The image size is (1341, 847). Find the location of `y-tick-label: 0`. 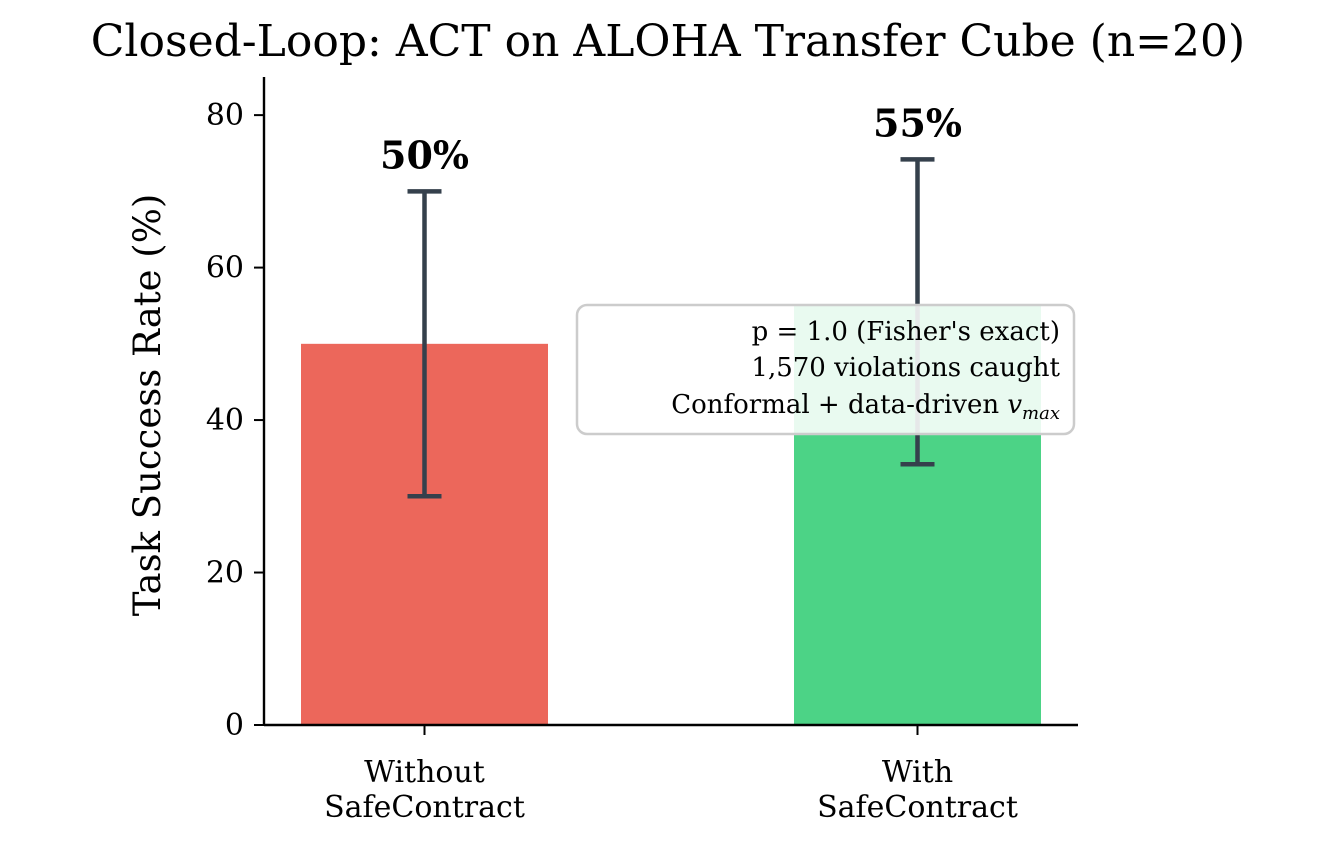

y-tick-label: 0 is located at coordinates (234, 725).